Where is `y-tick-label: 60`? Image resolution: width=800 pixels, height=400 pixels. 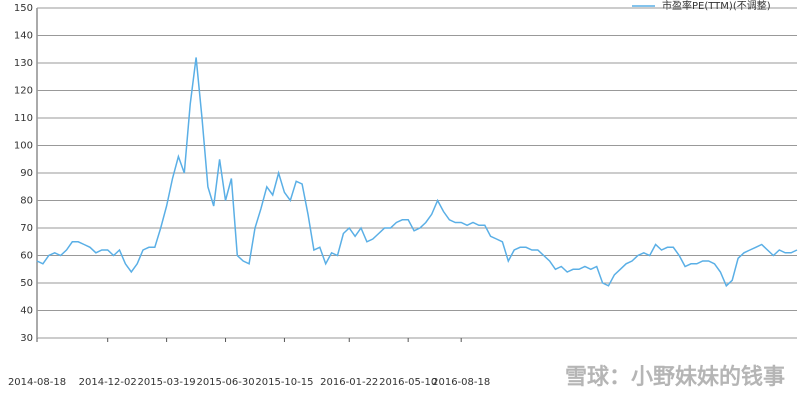
y-tick-label: 60 is located at coordinates (26, 256).